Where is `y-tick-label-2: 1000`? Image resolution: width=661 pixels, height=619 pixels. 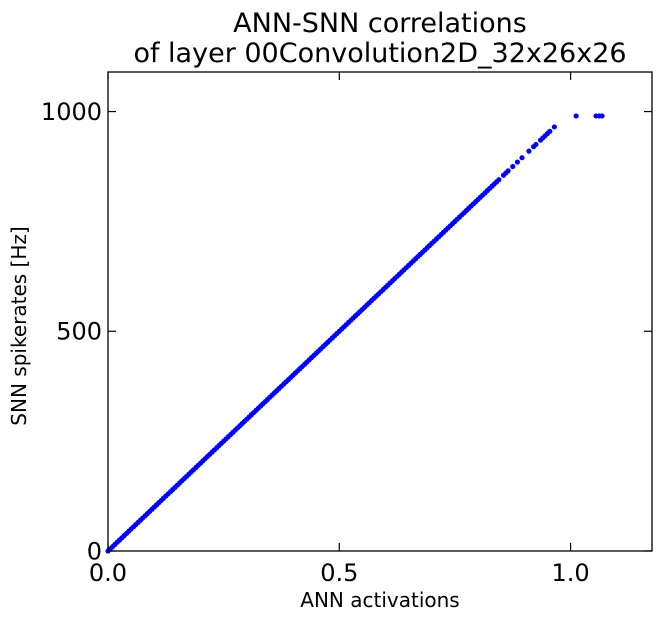
y-tick-label-2: 1000 is located at coordinates (71, 112).